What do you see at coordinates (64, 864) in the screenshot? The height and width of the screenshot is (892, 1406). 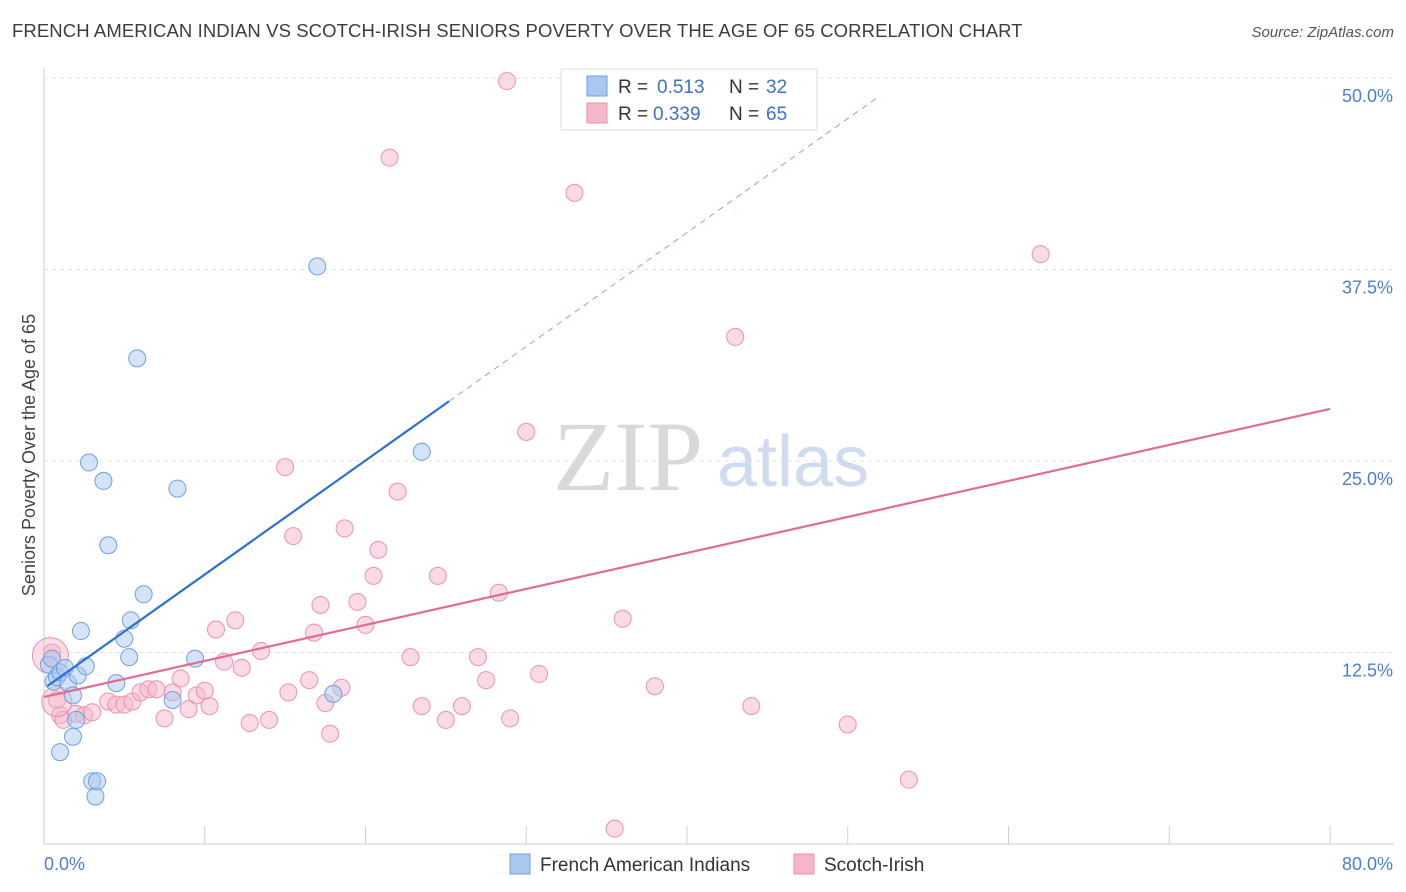 I see `x-tick-label-min: 0.0%` at bounding box center [64, 864].